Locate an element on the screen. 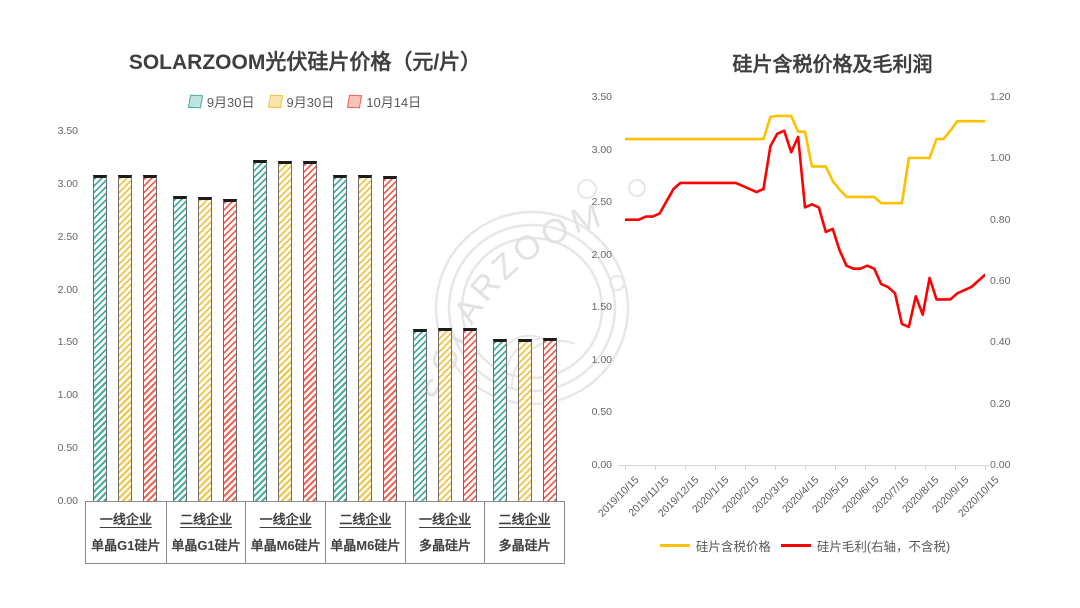  legend-label: 10月14日 is located at coordinates (394, 102).